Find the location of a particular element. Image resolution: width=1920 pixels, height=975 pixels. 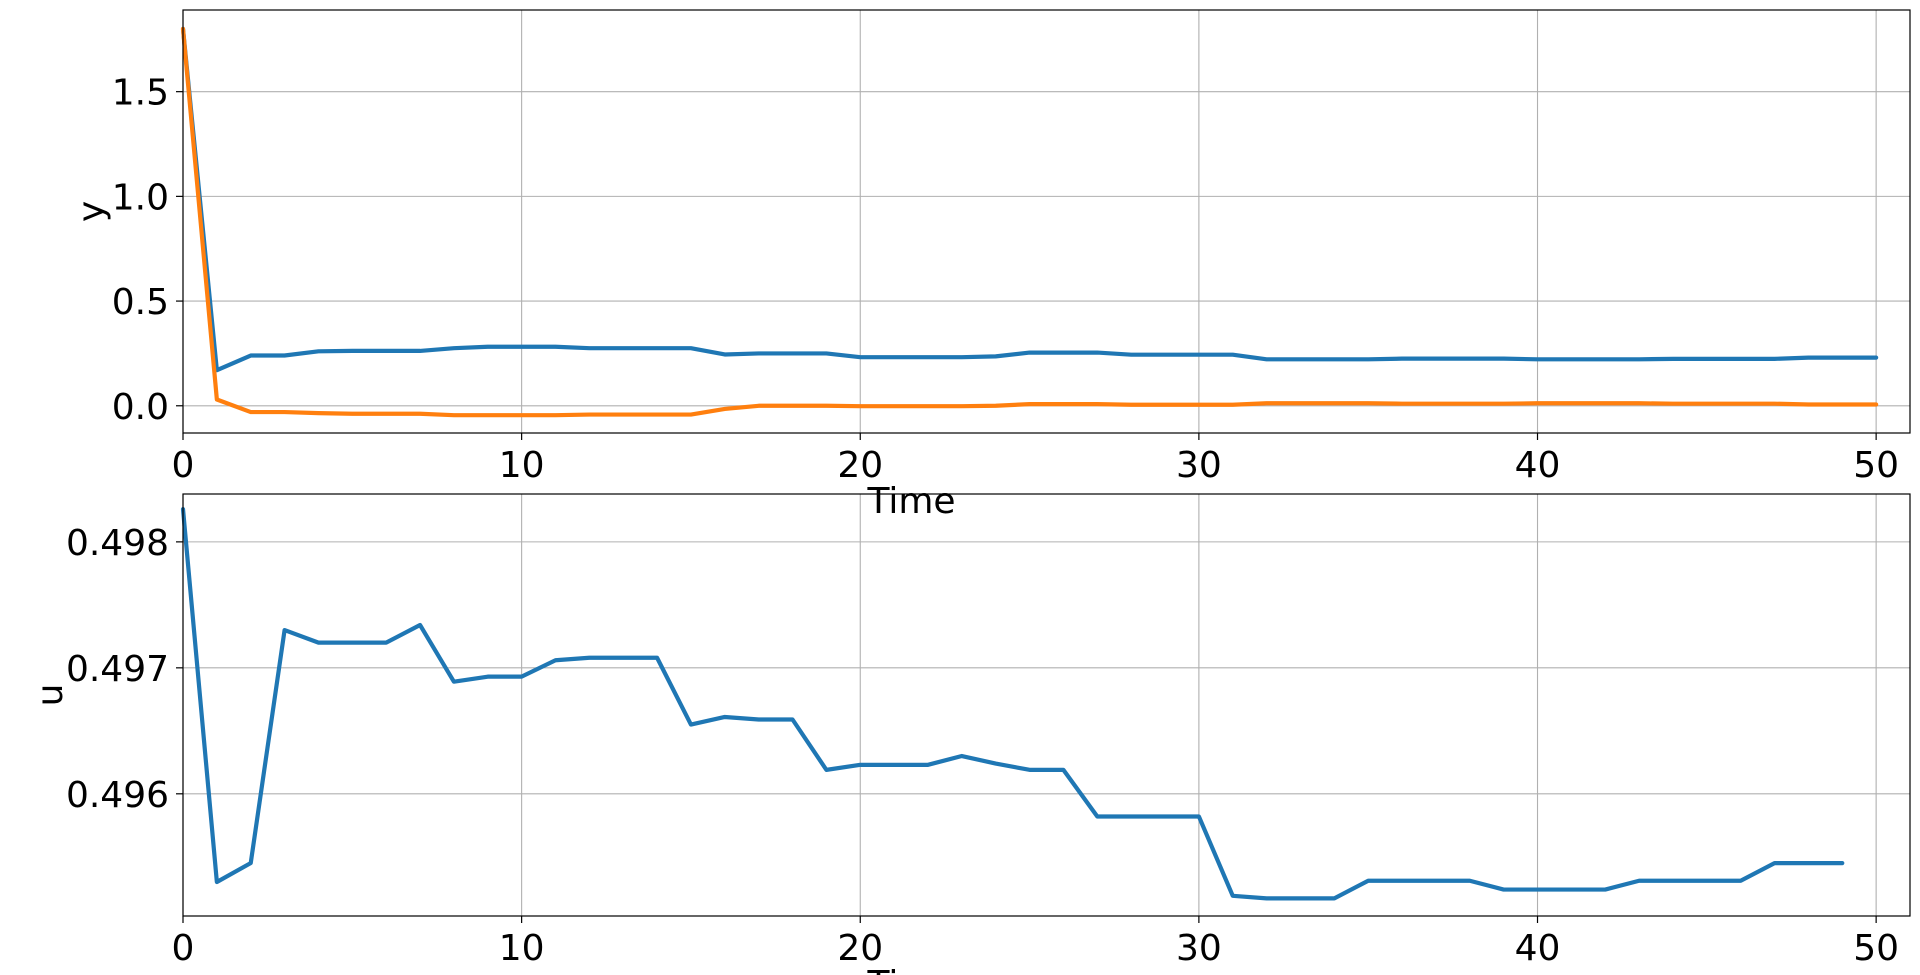

y-tick-label: 0.498 is located at coordinates (117, 543).